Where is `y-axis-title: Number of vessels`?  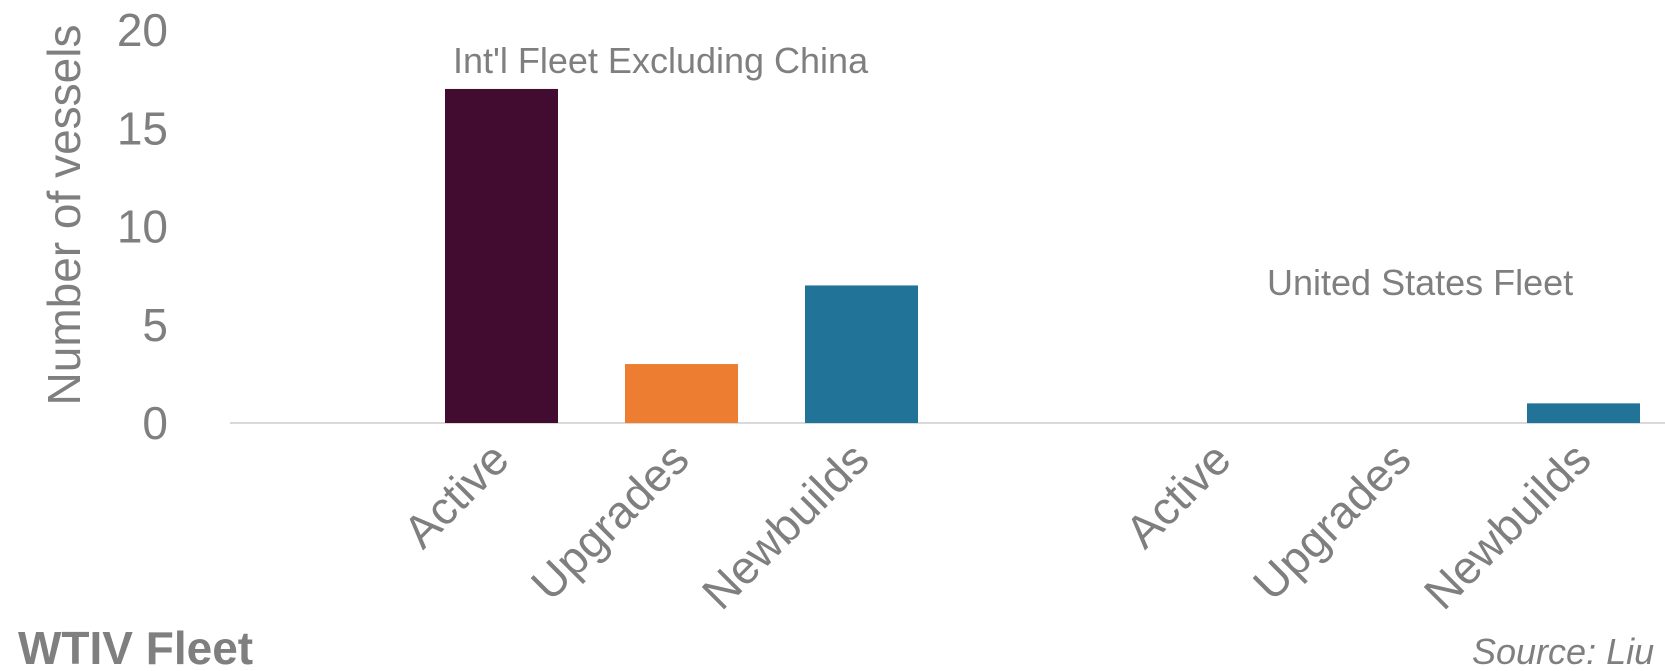
y-axis-title: Number of vessels is located at coordinates (64, 215).